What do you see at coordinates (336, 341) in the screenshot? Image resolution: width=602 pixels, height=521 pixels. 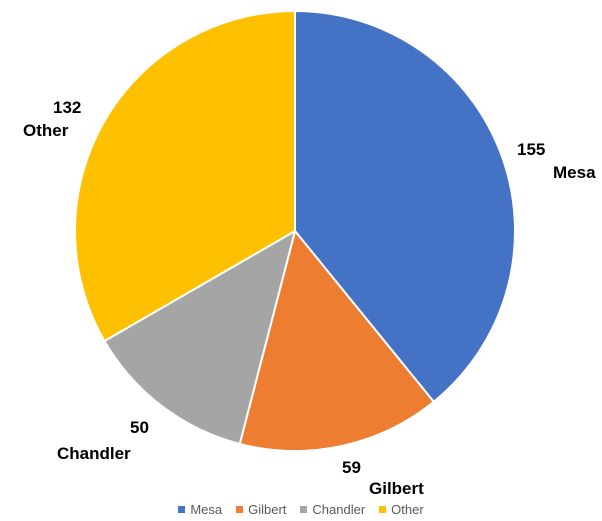 I see `pie-slice-gilbert` at bounding box center [336, 341].